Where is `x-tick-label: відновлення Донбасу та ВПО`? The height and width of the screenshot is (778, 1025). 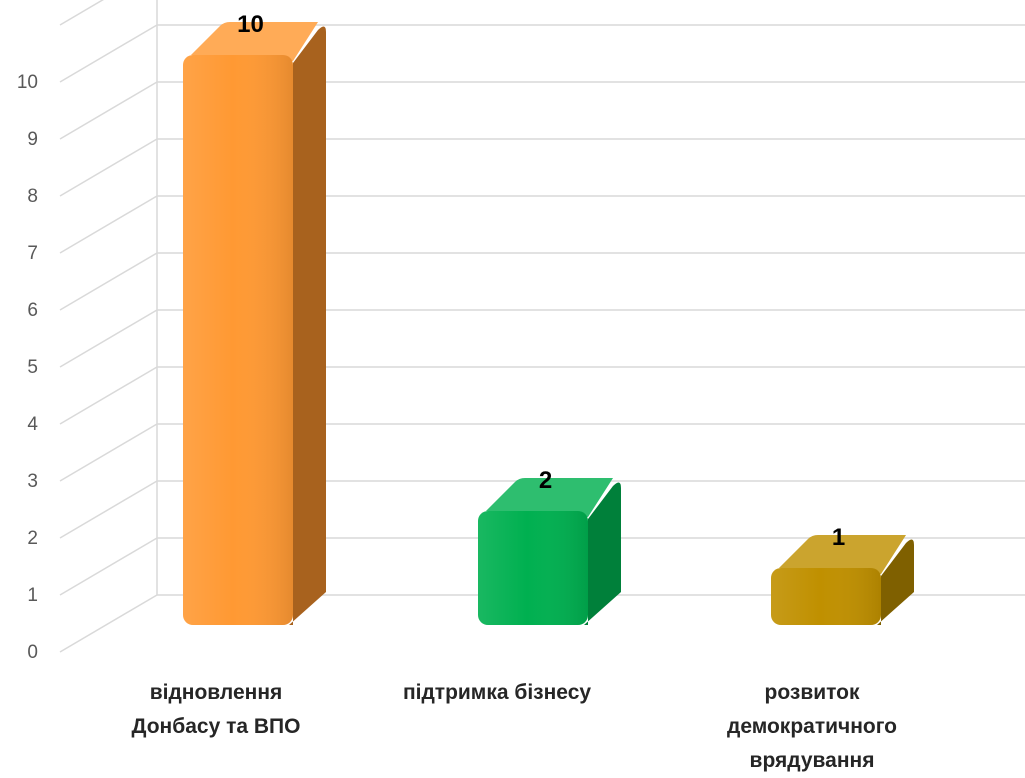 x-tick-label: відновлення Донбасу та ВПО is located at coordinates (216, 710).